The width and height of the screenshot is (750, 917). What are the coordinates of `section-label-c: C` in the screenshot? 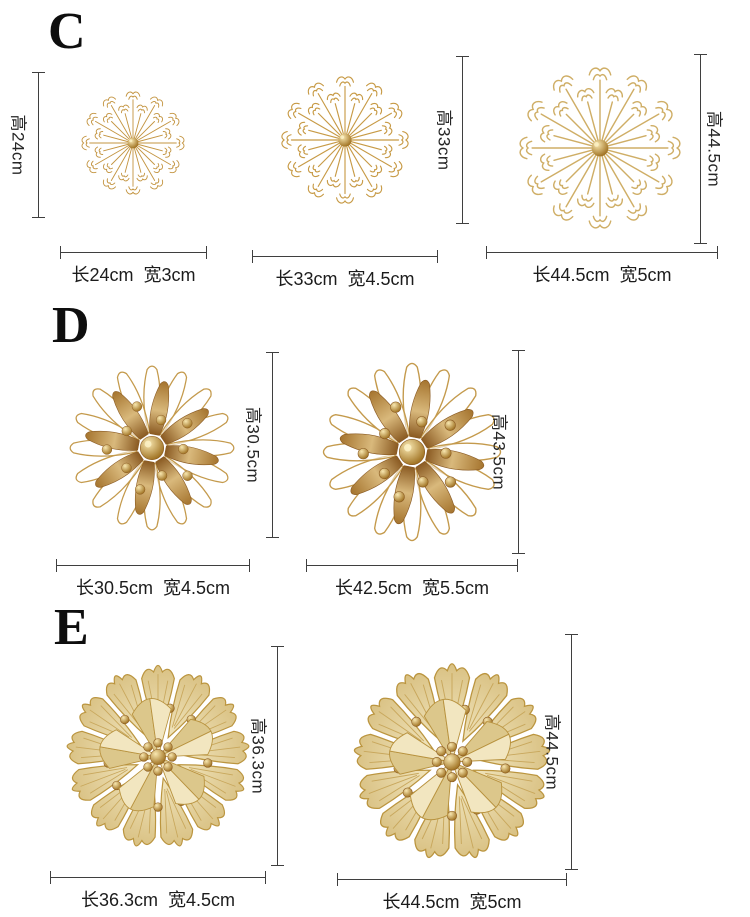 It's located at (67, 31).